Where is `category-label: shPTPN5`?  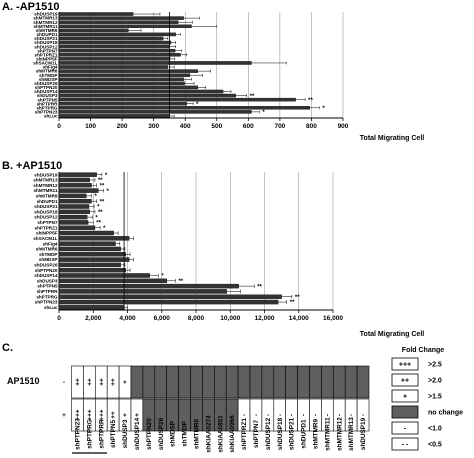
category-label: shPTPN5 is located at coordinates (47, 99).